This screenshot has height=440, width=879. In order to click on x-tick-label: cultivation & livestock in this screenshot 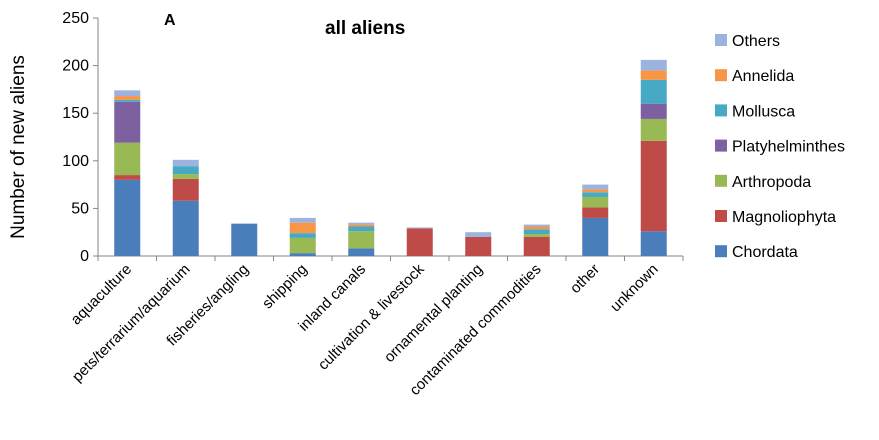, I will do `click(371, 316)`.